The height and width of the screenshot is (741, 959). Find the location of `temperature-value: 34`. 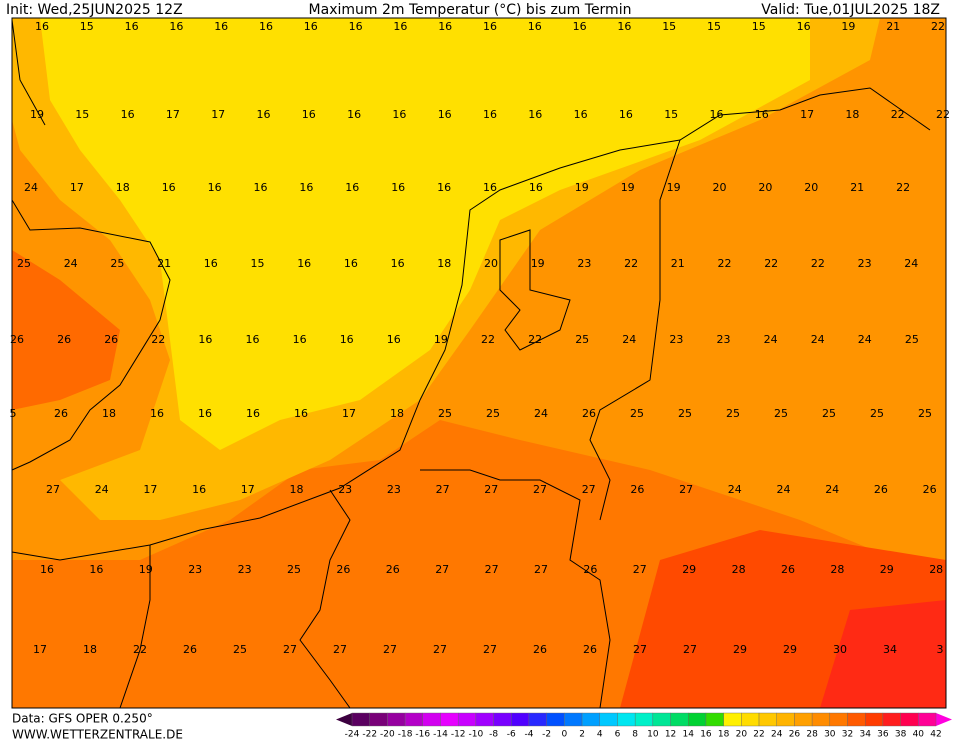

temperature-value: 34 is located at coordinates (890, 649).